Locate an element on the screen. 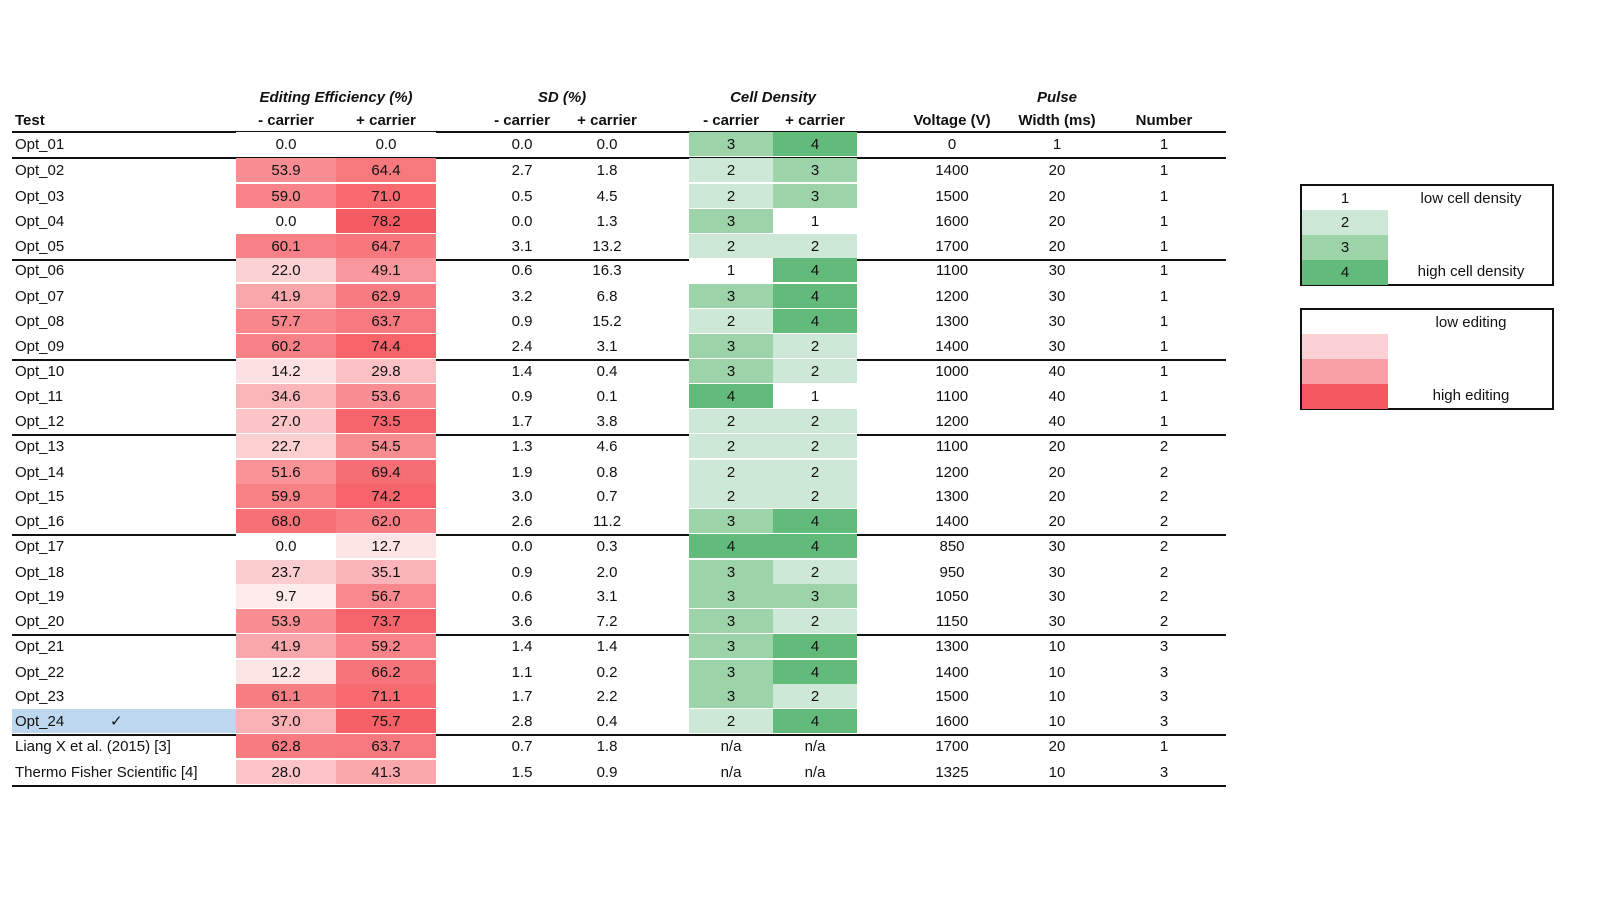 This screenshot has width=1600, height=900. voltage-cell: 0 is located at coordinates (952, 144).